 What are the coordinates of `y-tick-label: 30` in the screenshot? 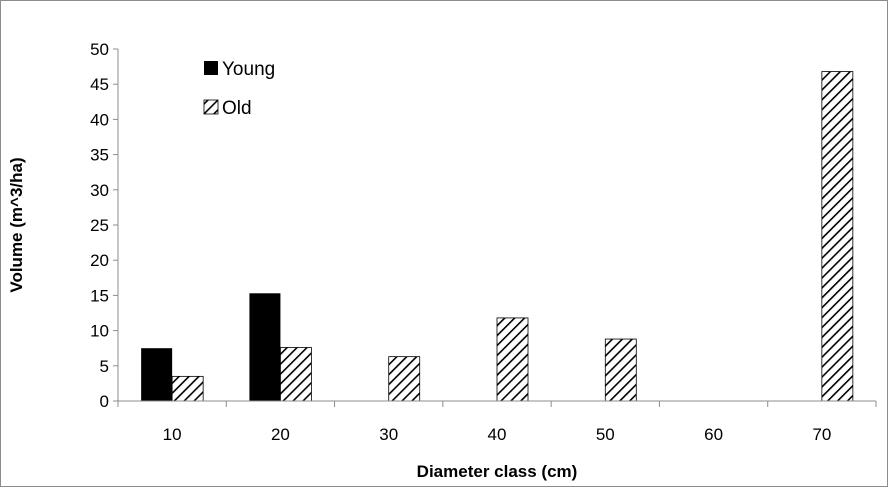 It's located at (99, 190).